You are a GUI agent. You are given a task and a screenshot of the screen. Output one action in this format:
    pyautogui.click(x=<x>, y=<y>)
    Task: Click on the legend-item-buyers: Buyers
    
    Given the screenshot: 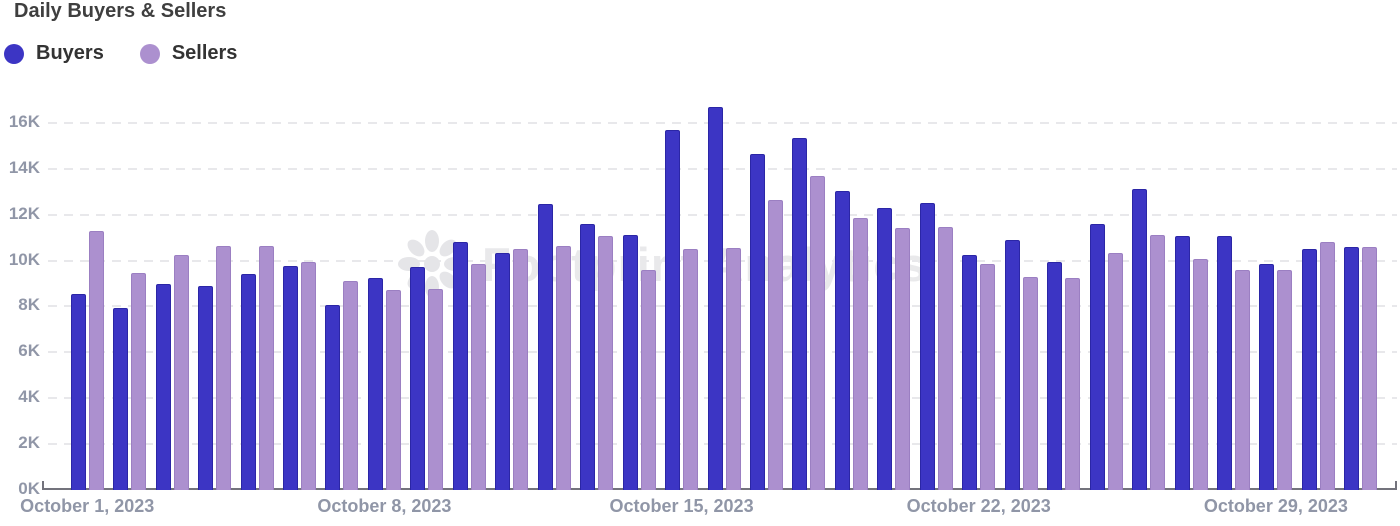 What is the action you would take?
    pyautogui.click(x=54, y=53)
    